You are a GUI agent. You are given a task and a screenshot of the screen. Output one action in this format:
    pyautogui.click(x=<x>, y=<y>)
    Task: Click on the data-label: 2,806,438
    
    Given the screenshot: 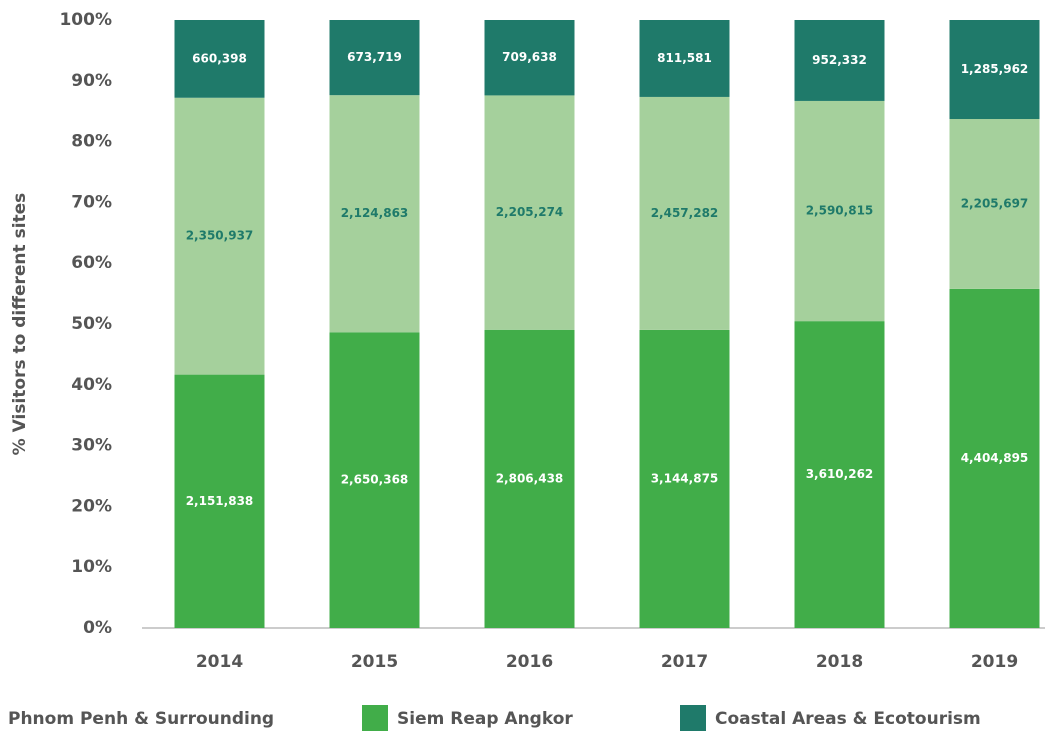 What is the action you would take?
    pyautogui.click(x=530, y=478)
    